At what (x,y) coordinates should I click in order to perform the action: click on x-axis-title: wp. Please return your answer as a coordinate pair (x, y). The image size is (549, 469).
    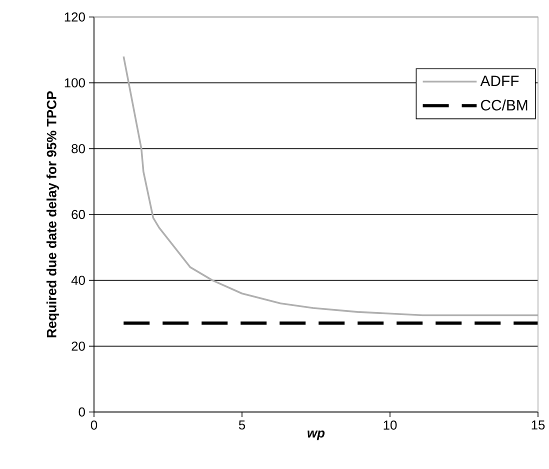
    Looking at the image, I should click on (316, 435).